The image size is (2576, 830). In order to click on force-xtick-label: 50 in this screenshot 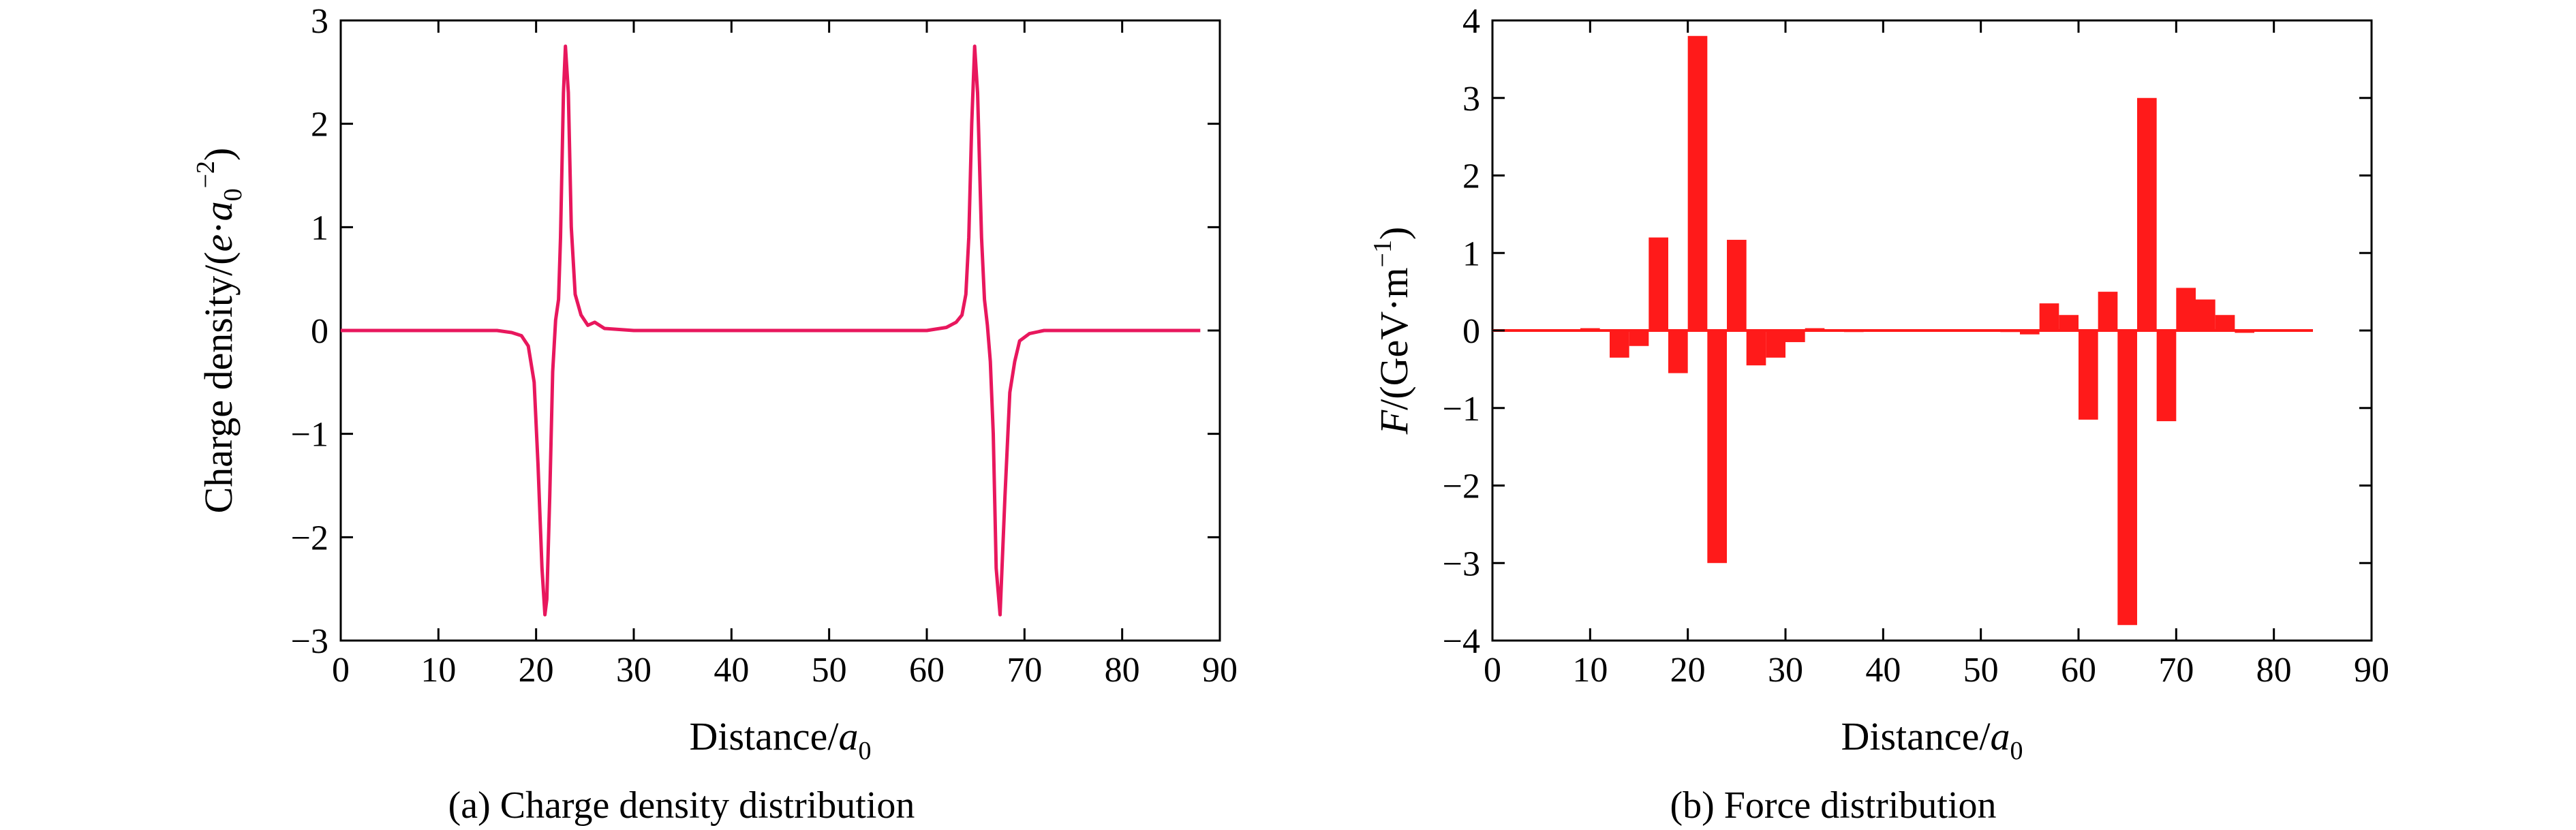, I will do `click(1981, 670)`.